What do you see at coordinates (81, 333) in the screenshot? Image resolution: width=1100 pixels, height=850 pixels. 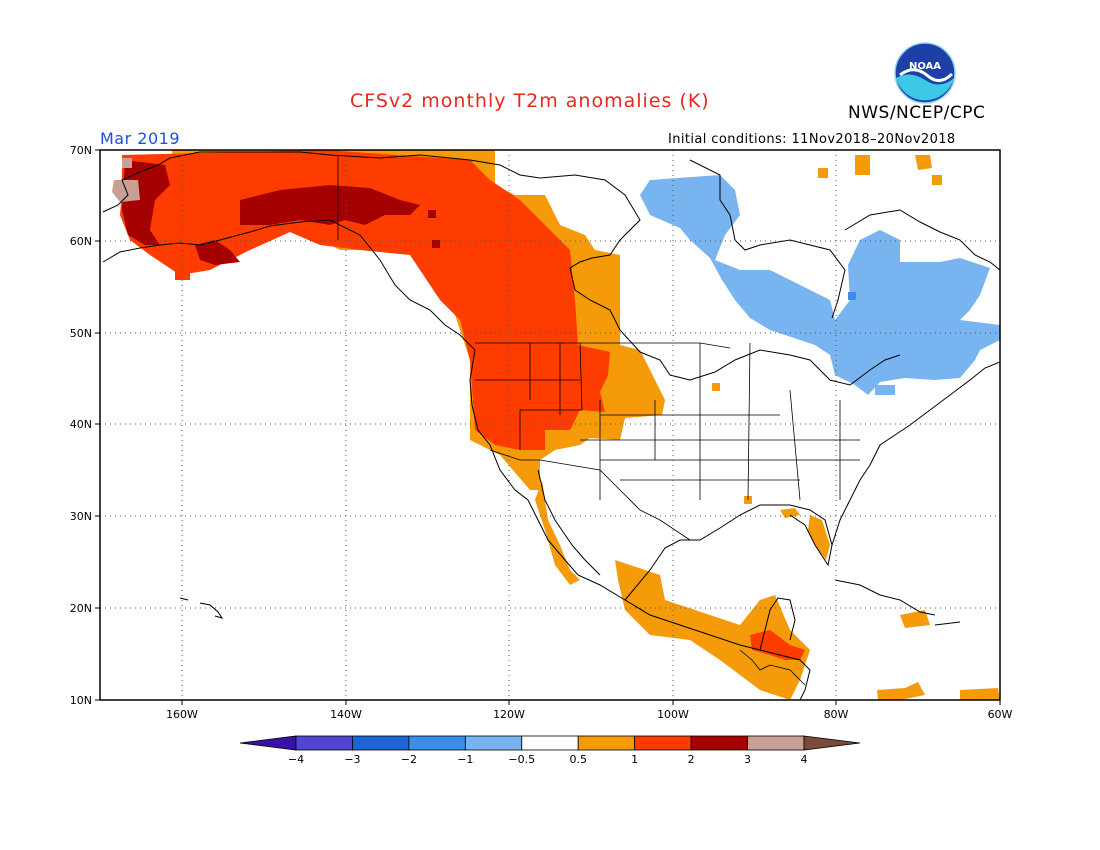 I see `lat-label: 50N` at bounding box center [81, 333].